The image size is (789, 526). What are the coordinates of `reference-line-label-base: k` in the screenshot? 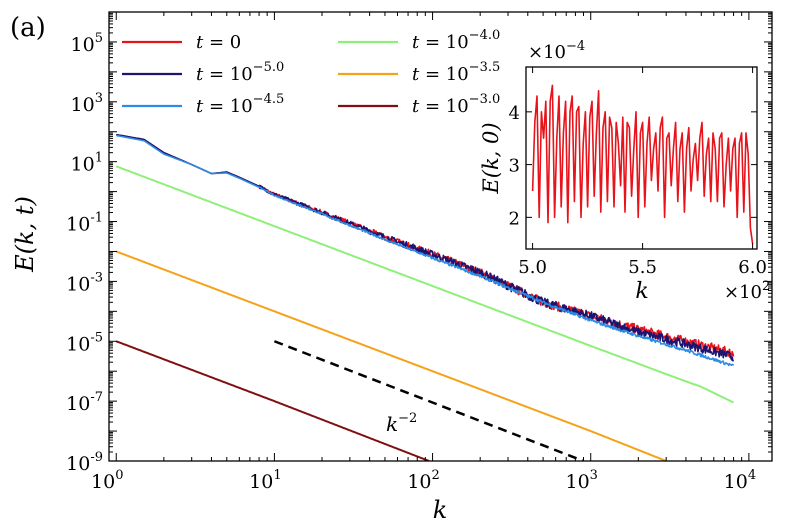 It's located at (392, 424).